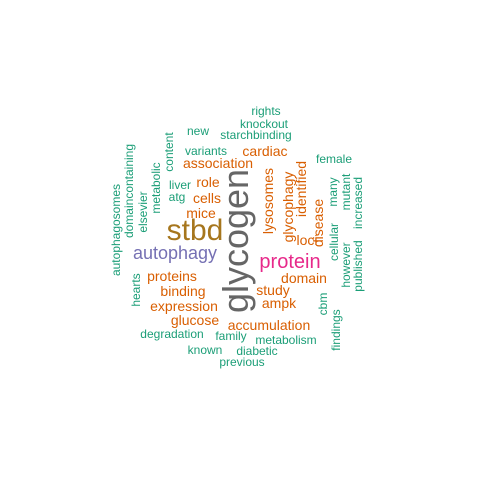  What do you see at coordinates (180, 185) in the screenshot?
I see `word-liver: liver` at bounding box center [180, 185].